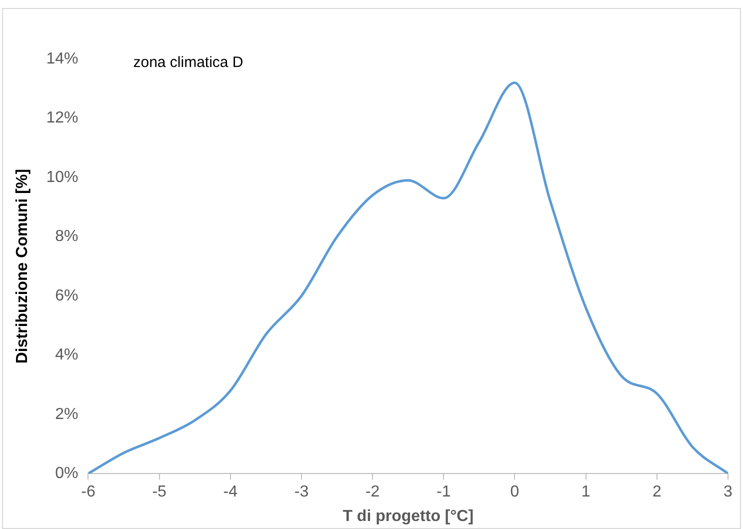 This screenshot has width=743, height=529. What do you see at coordinates (66, 473) in the screenshot?
I see `y-tick-label: 0%` at bounding box center [66, 473].